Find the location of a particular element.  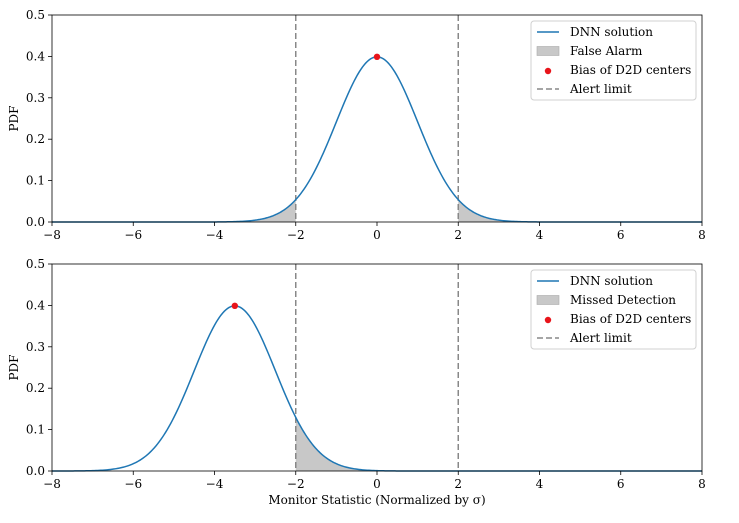

legend-label: Missed Detection is located at coordinates (623, 300).